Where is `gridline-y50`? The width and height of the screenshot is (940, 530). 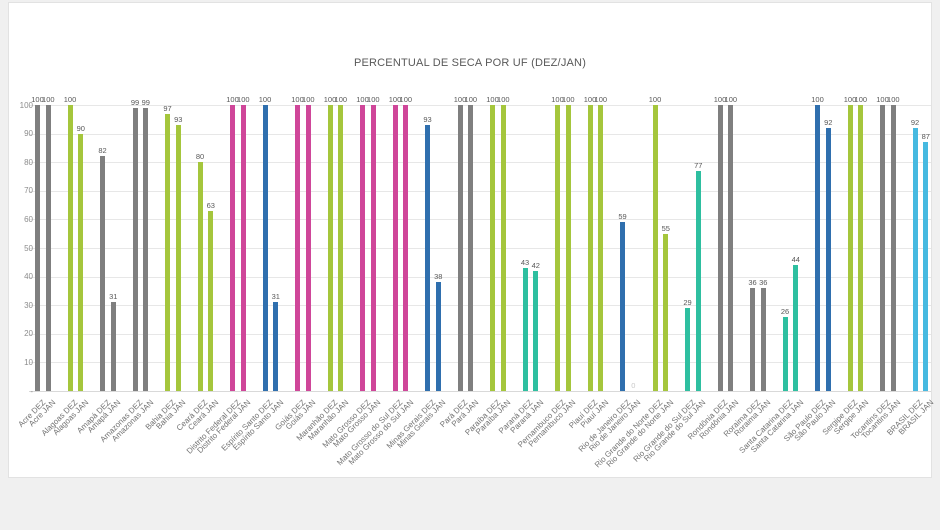
gridline-y50 is located at coordinates (480, 248).